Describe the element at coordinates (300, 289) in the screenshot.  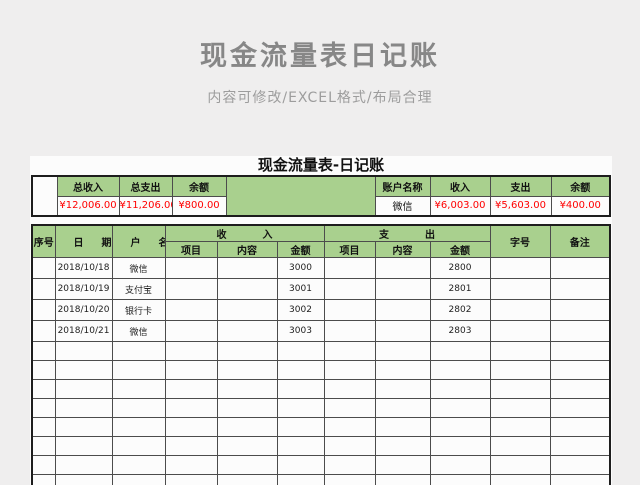
I see `cell-income-amount: 3001` at that location.